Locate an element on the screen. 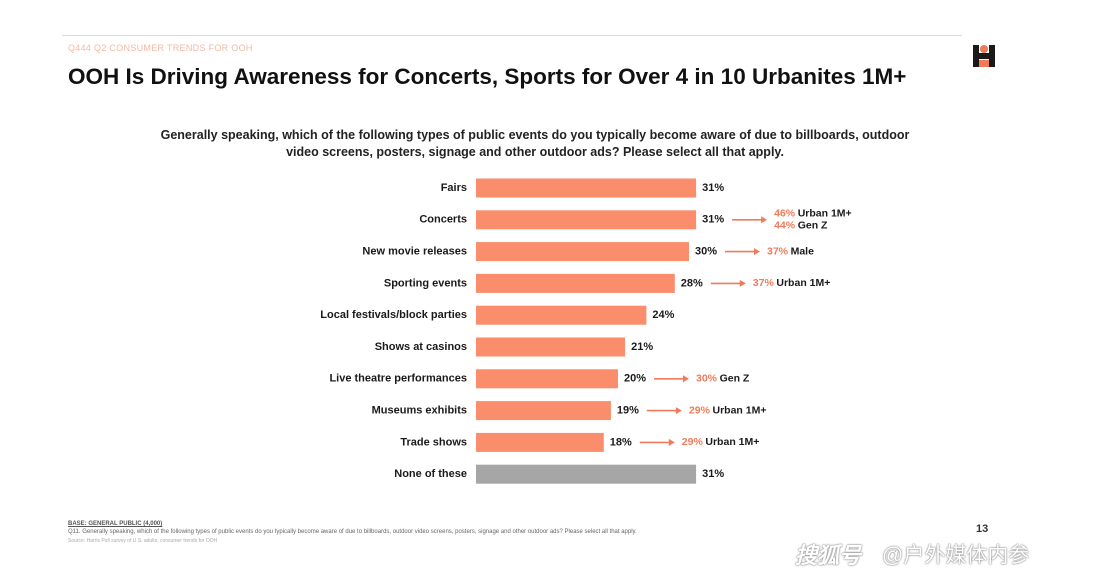  callout-value-1-0: 46% is located at coordinates (785, 214).